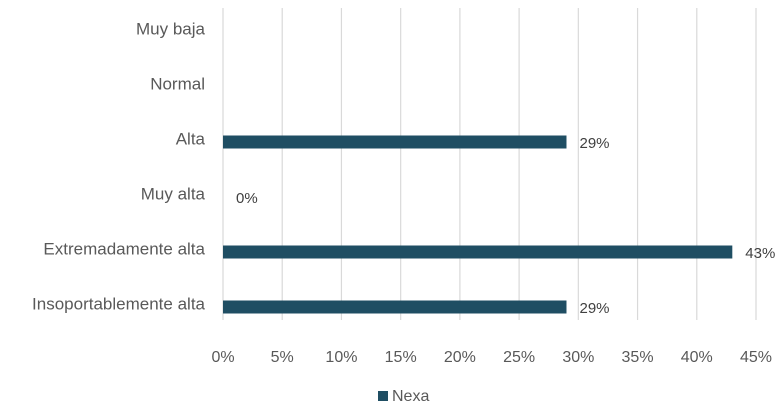 This screenshot has height=407, width=776. What do you see at coordinates (247, 198) in the screenshot?
I see `data-label: 0%` at bounding box center [247, 198].